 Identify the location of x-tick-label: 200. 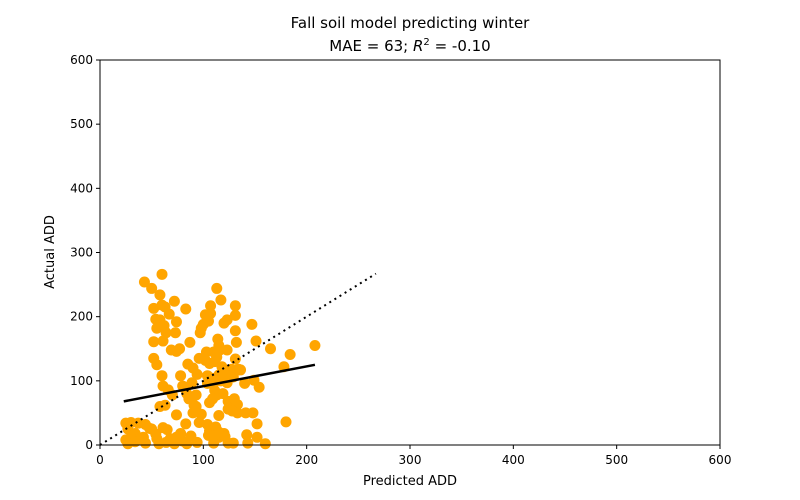
(306, 460).